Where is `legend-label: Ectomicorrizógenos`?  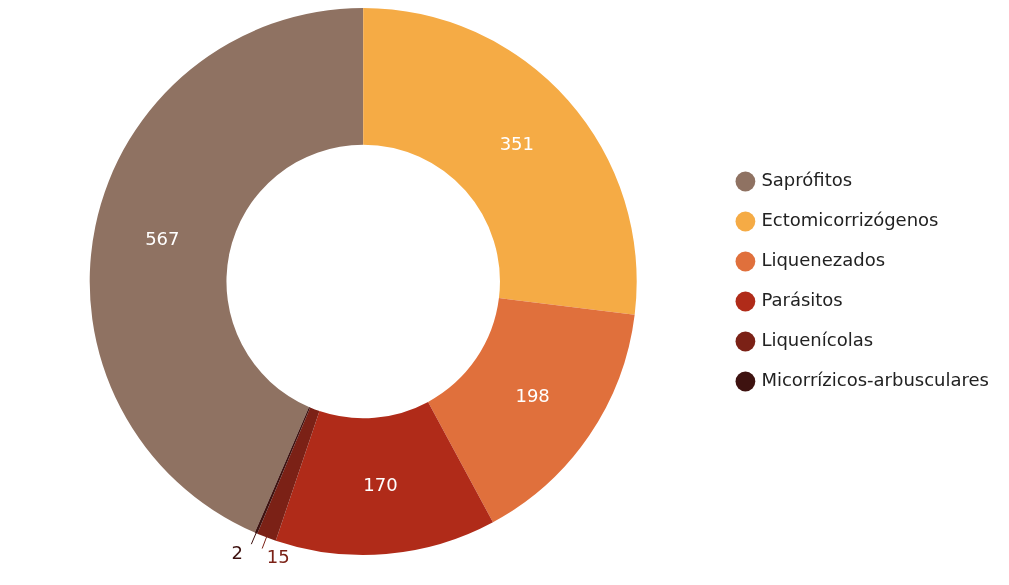
legend-label: Ectomicorrizógenos is located at coordinates (850, 220).